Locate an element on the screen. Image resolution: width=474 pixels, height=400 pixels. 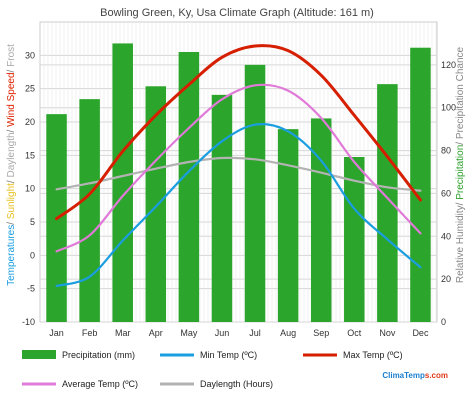
brand-part: s.com is located at coordinates (436, 375).